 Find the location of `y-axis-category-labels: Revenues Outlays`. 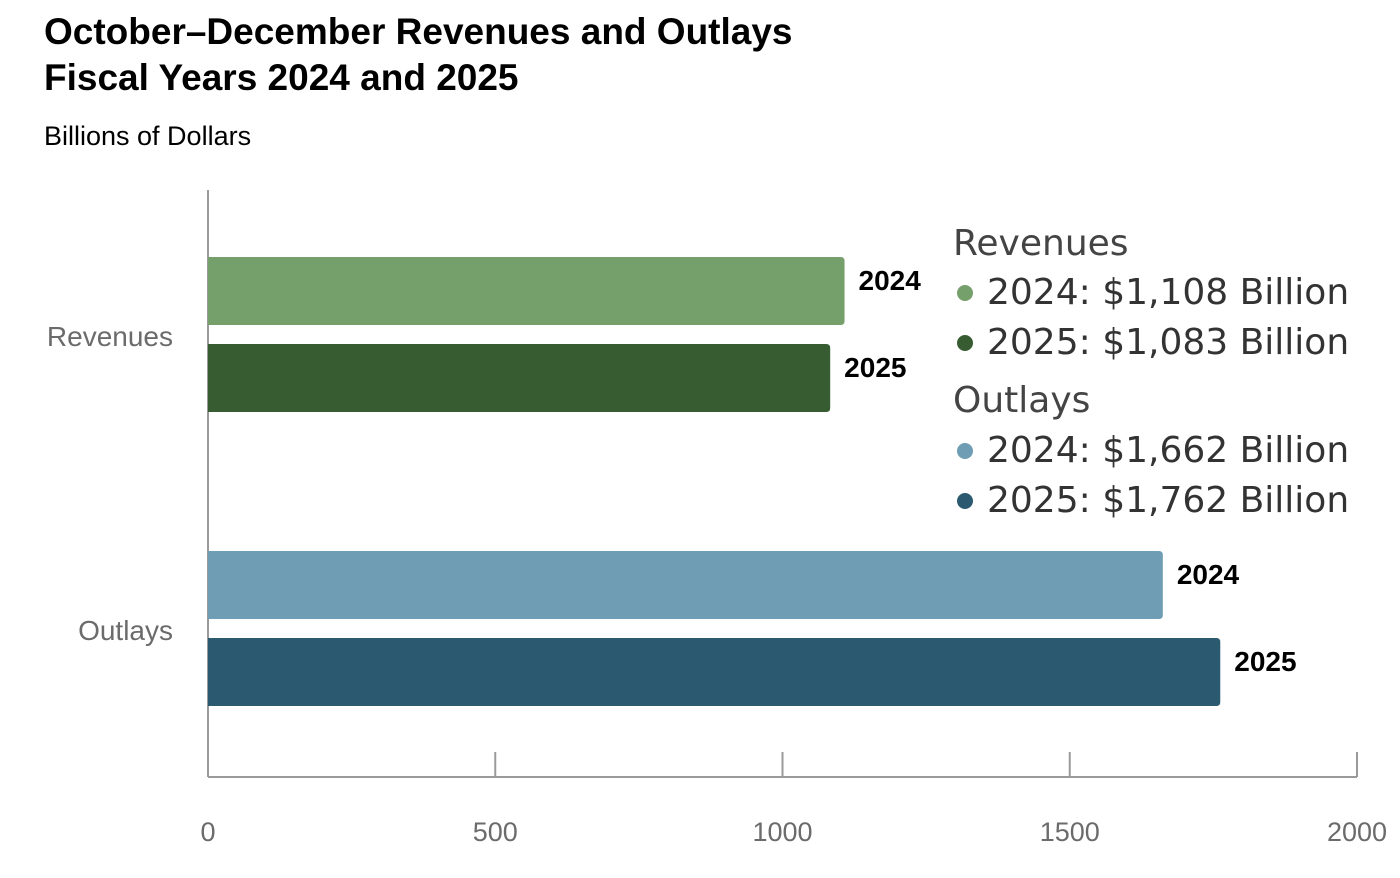

y-axis-category-labels: Revenues Outlays is located at coordinates (110, 483).